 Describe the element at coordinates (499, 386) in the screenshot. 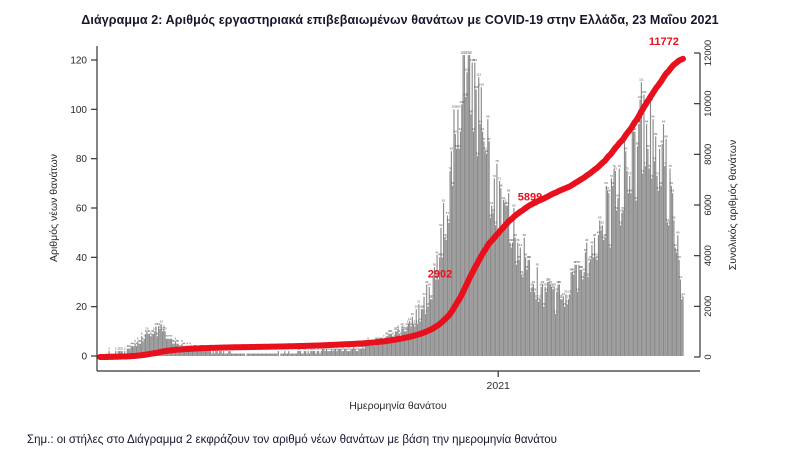

I see `x-axis-tick-label: 2021` at that location.